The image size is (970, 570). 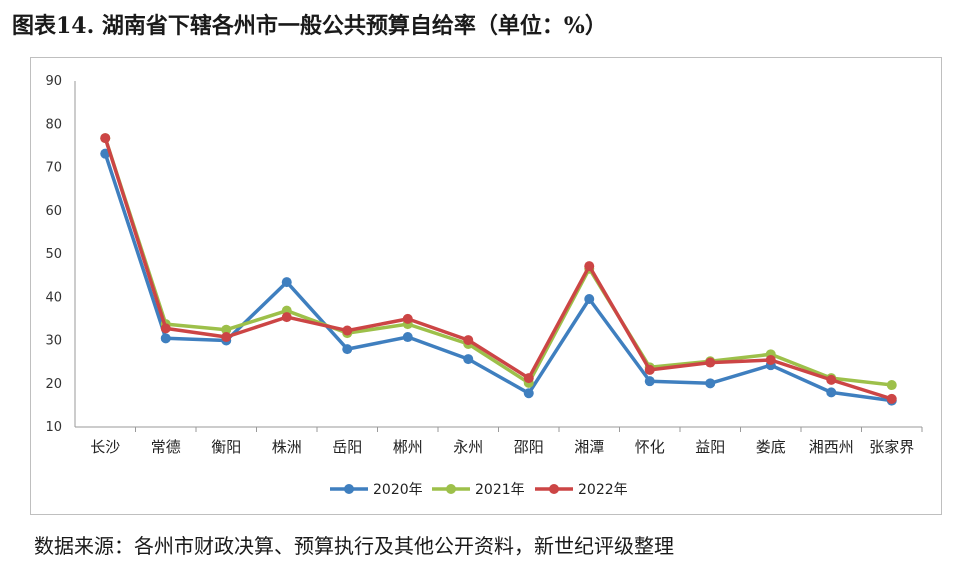 What do you see at coordinates (226, 447) in the screenshot?
I see `x-tick-label: 衡阳` at bounding box center [226, 447].